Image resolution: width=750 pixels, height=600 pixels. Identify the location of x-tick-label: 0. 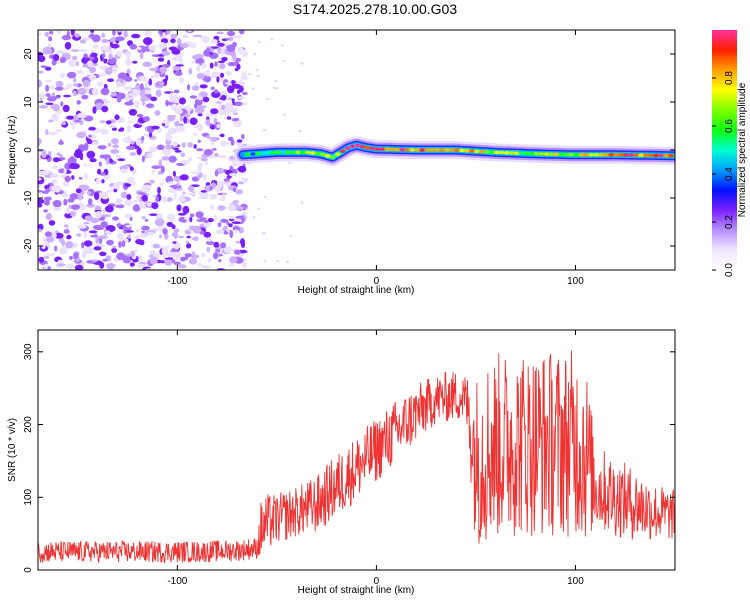
(377, 281).